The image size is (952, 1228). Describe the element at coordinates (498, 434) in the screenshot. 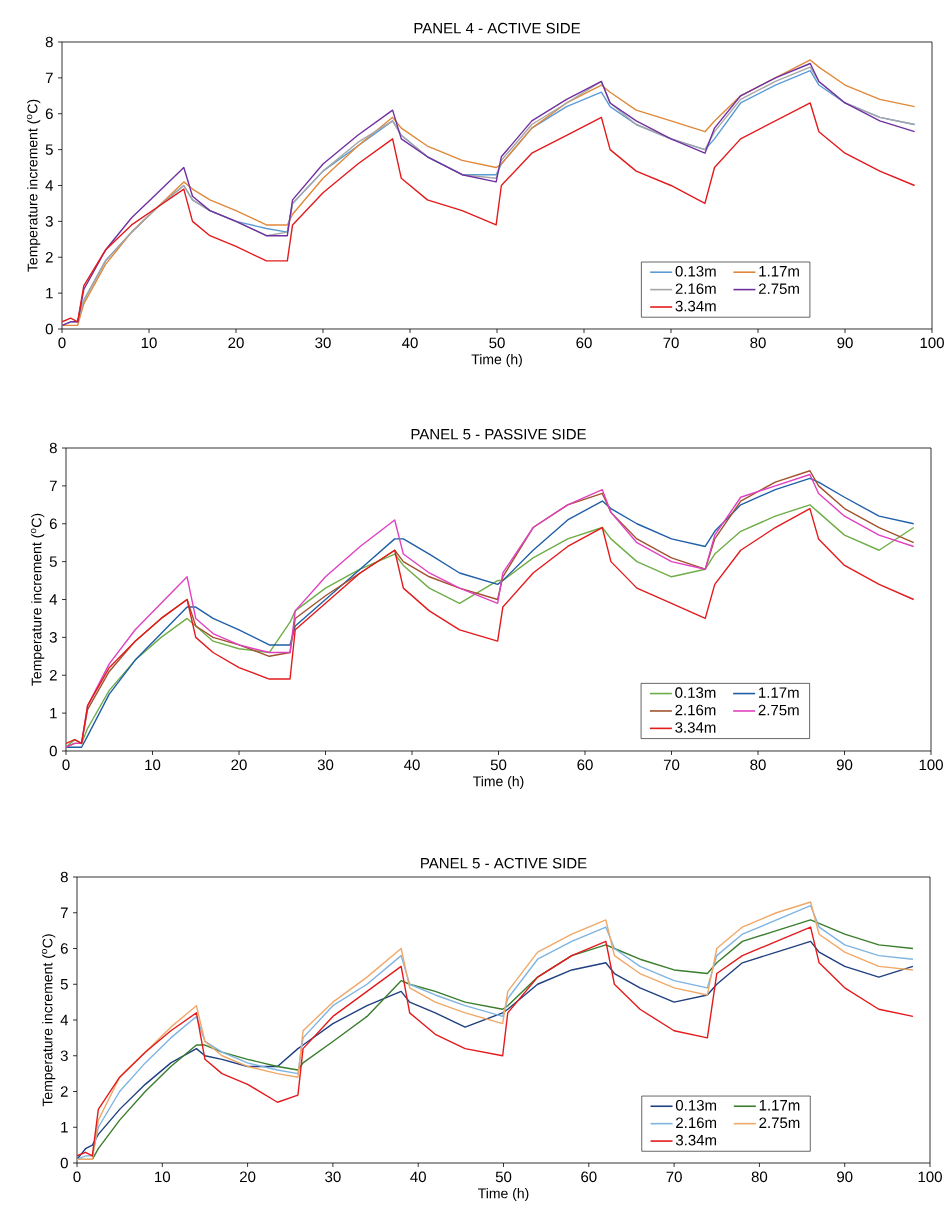

I see `chart-title: PANEL 5 - PASSIVE SIDE` at that location.